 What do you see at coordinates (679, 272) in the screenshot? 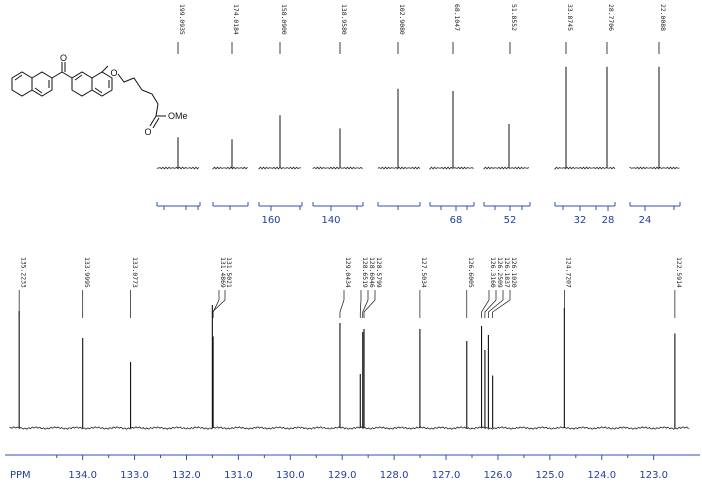
I see `peak-label: 122.5914` at bounding box center [679, 272].